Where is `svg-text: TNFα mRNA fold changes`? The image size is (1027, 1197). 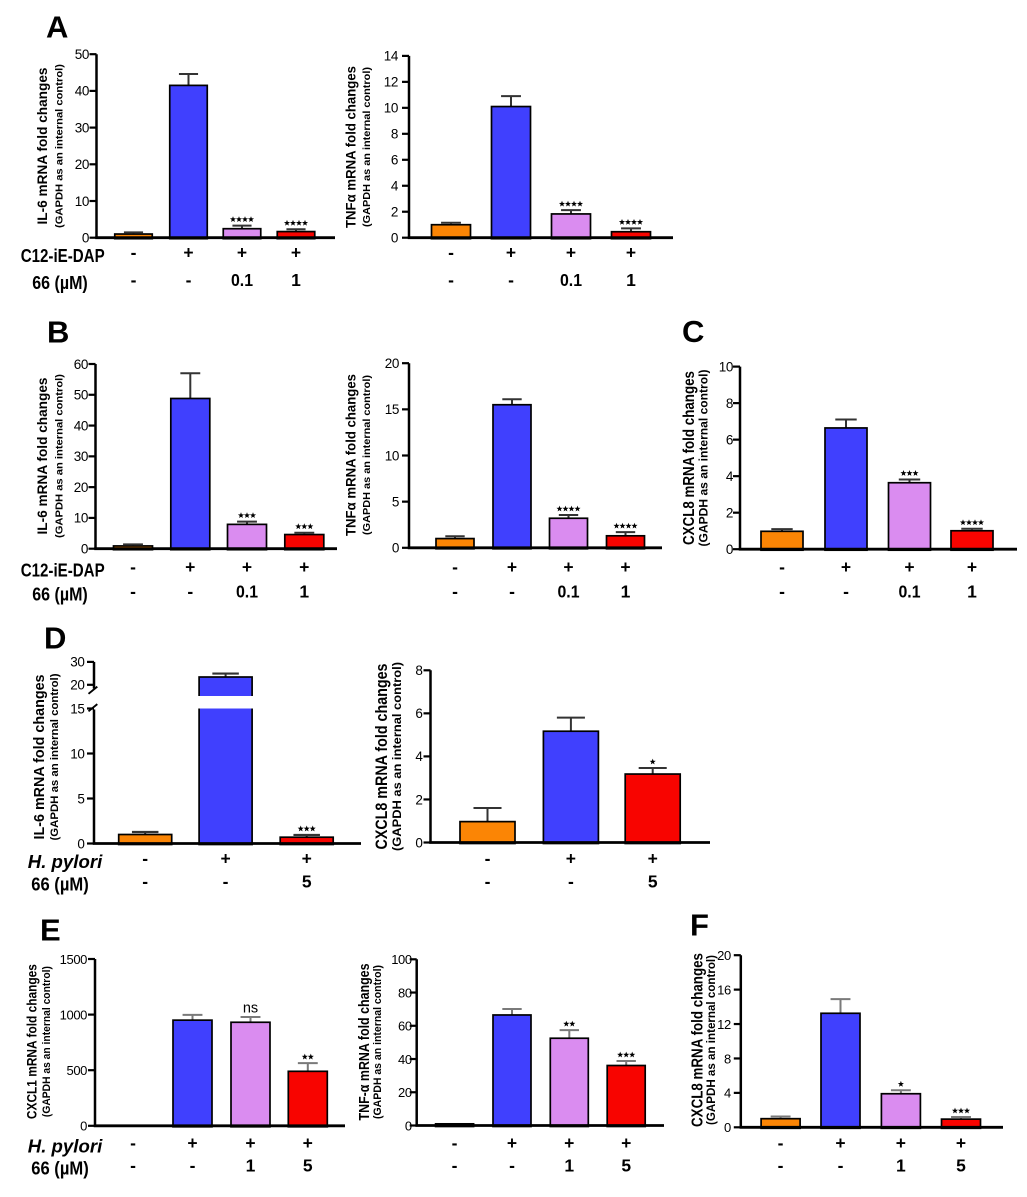 svg-text: TNFα mRNA fold changes is located at coordinates (351, 147).